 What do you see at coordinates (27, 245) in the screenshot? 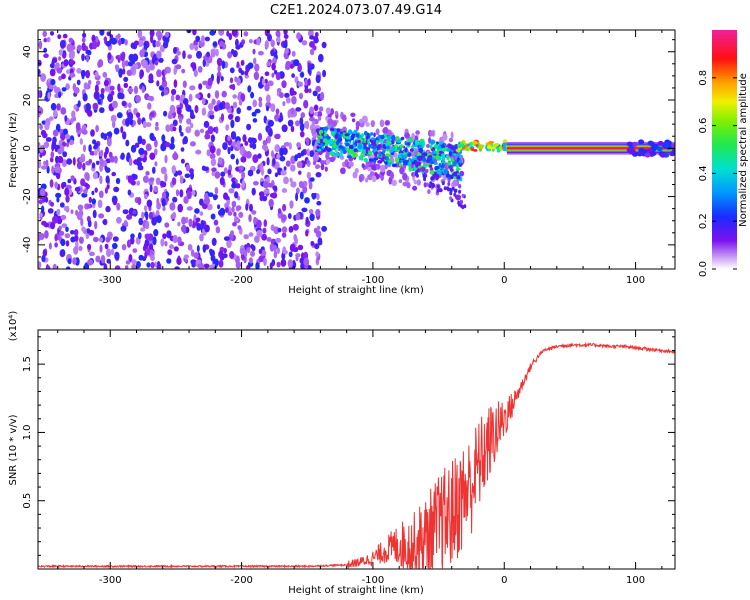
I see `y-tick-label: -40` at bounding box center [27, 245].